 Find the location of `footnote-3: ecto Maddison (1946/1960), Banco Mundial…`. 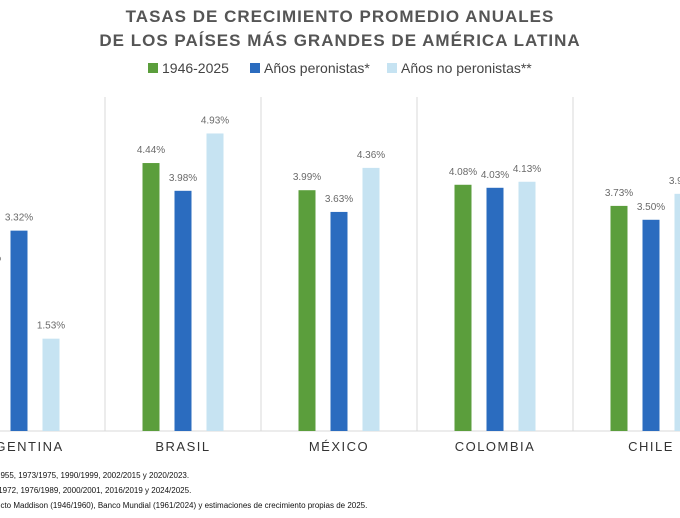

footnote-3: ecto Maddison (1946/1960), Banco Mundial… is located at coordinates (184, 505).